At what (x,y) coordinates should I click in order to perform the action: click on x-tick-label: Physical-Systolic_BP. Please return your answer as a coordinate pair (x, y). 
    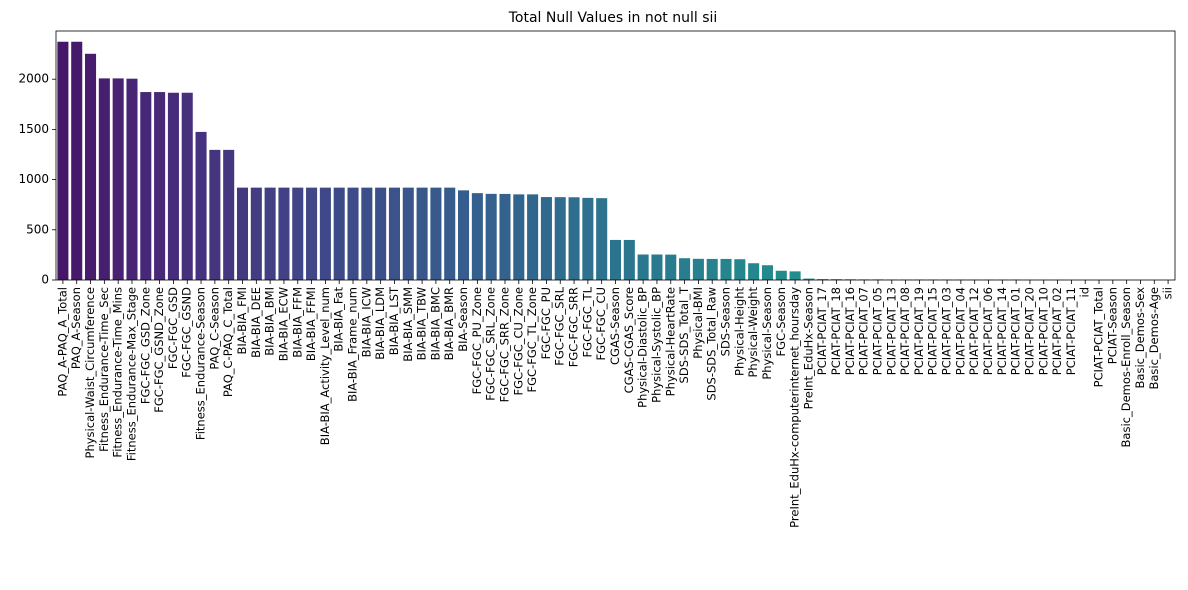
    Looking at the image, I should click on (656, 345).